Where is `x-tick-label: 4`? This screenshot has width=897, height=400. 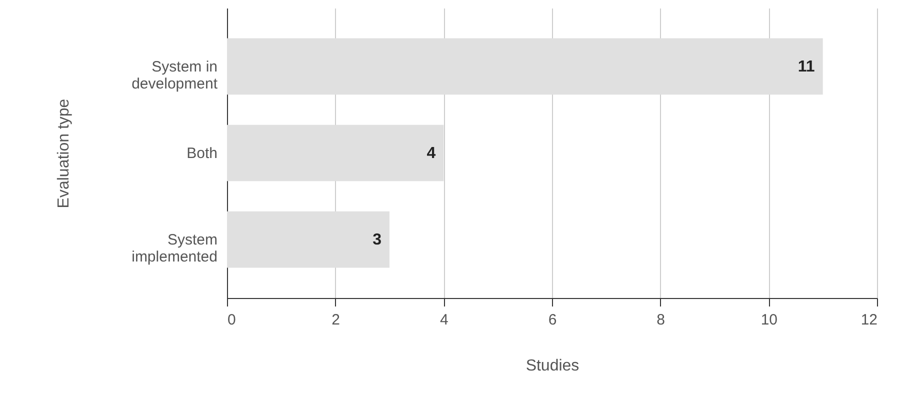 x-tick-label: 4 is located at coordinates (444, 320).